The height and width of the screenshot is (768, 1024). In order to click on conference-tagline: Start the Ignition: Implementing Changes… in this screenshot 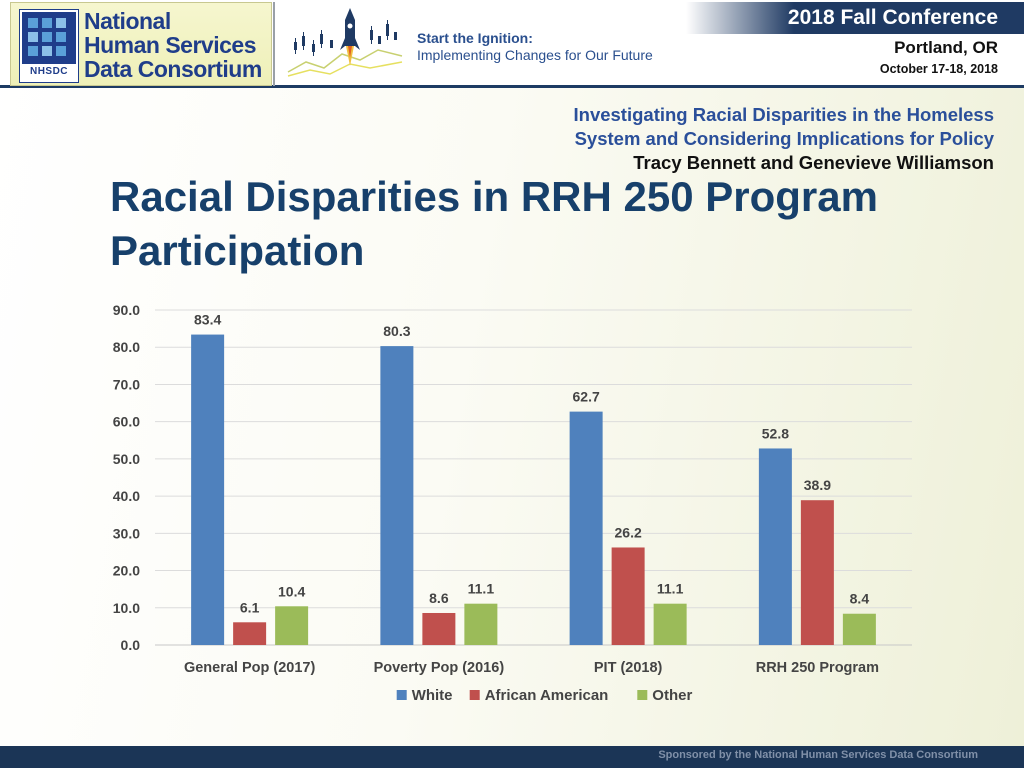, I will do `click(535, 47)`.